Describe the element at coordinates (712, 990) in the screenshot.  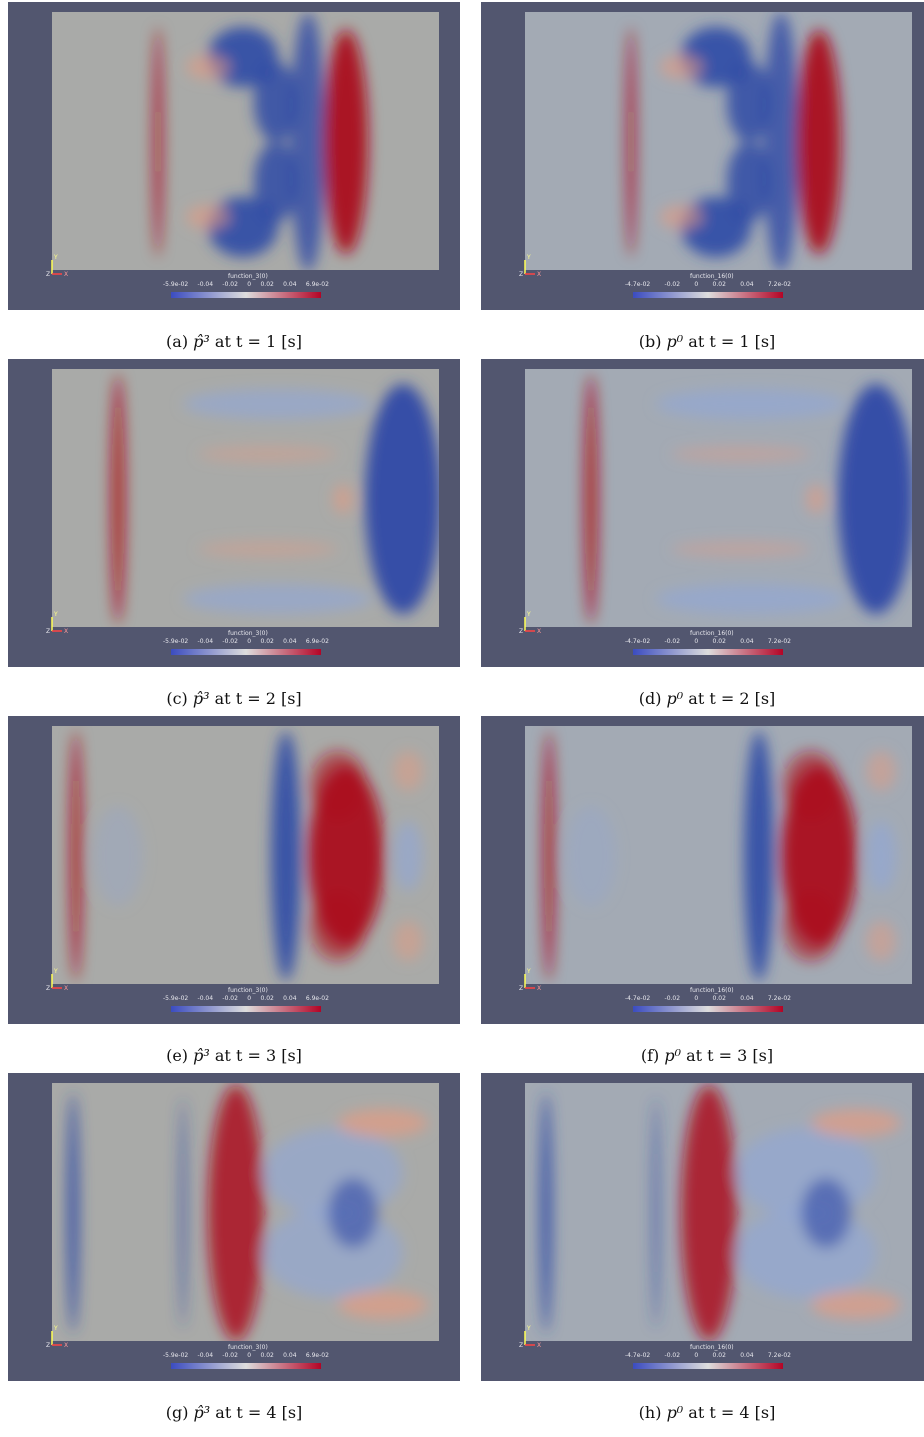
I see `colorbar-title: function_16(0)` at that location.